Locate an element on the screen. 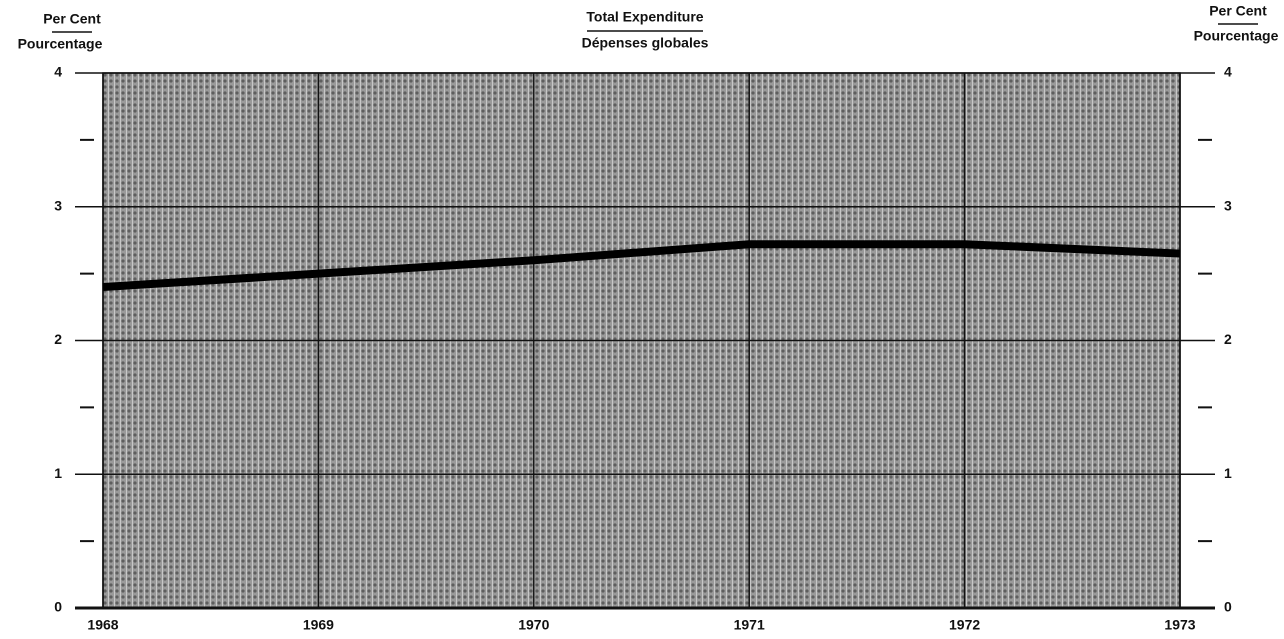 Image resolution: width=1284 pixels, height=639 pixels. x-tick-label: 1971 is located at coordinates (749, 625).